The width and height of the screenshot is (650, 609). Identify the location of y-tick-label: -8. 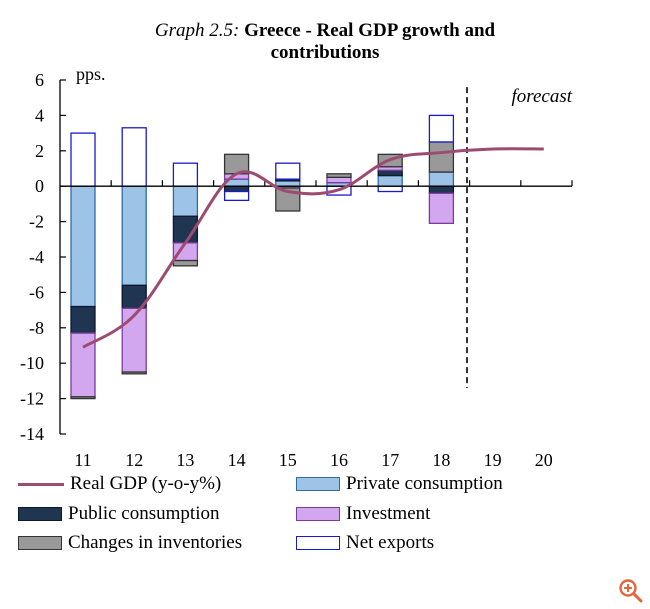
(36, 328).